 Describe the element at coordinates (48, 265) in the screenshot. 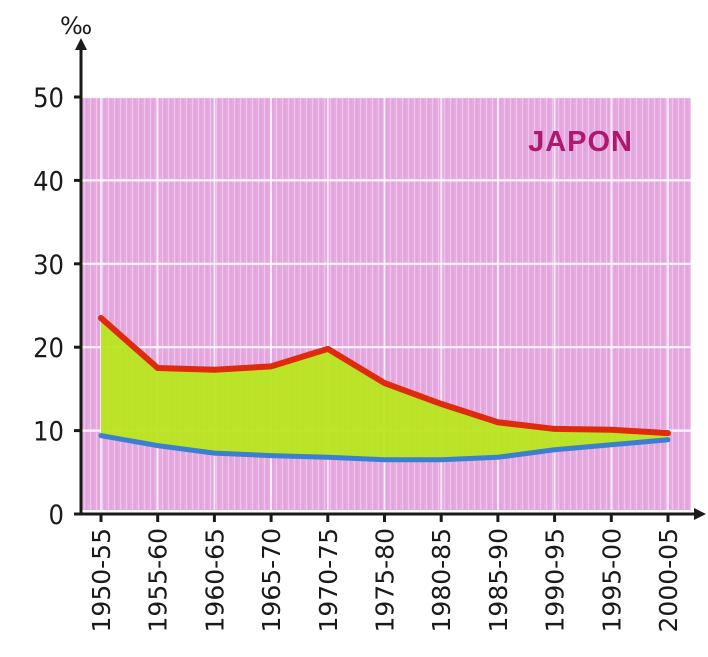

I see `y-tick-label: 30` at that location.